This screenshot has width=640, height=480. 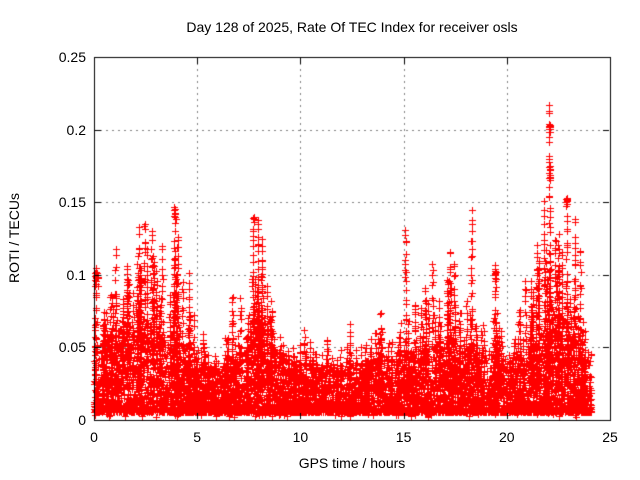 I want to click on x-axis-label: GPS time / hours, so click(x=352, y=463).